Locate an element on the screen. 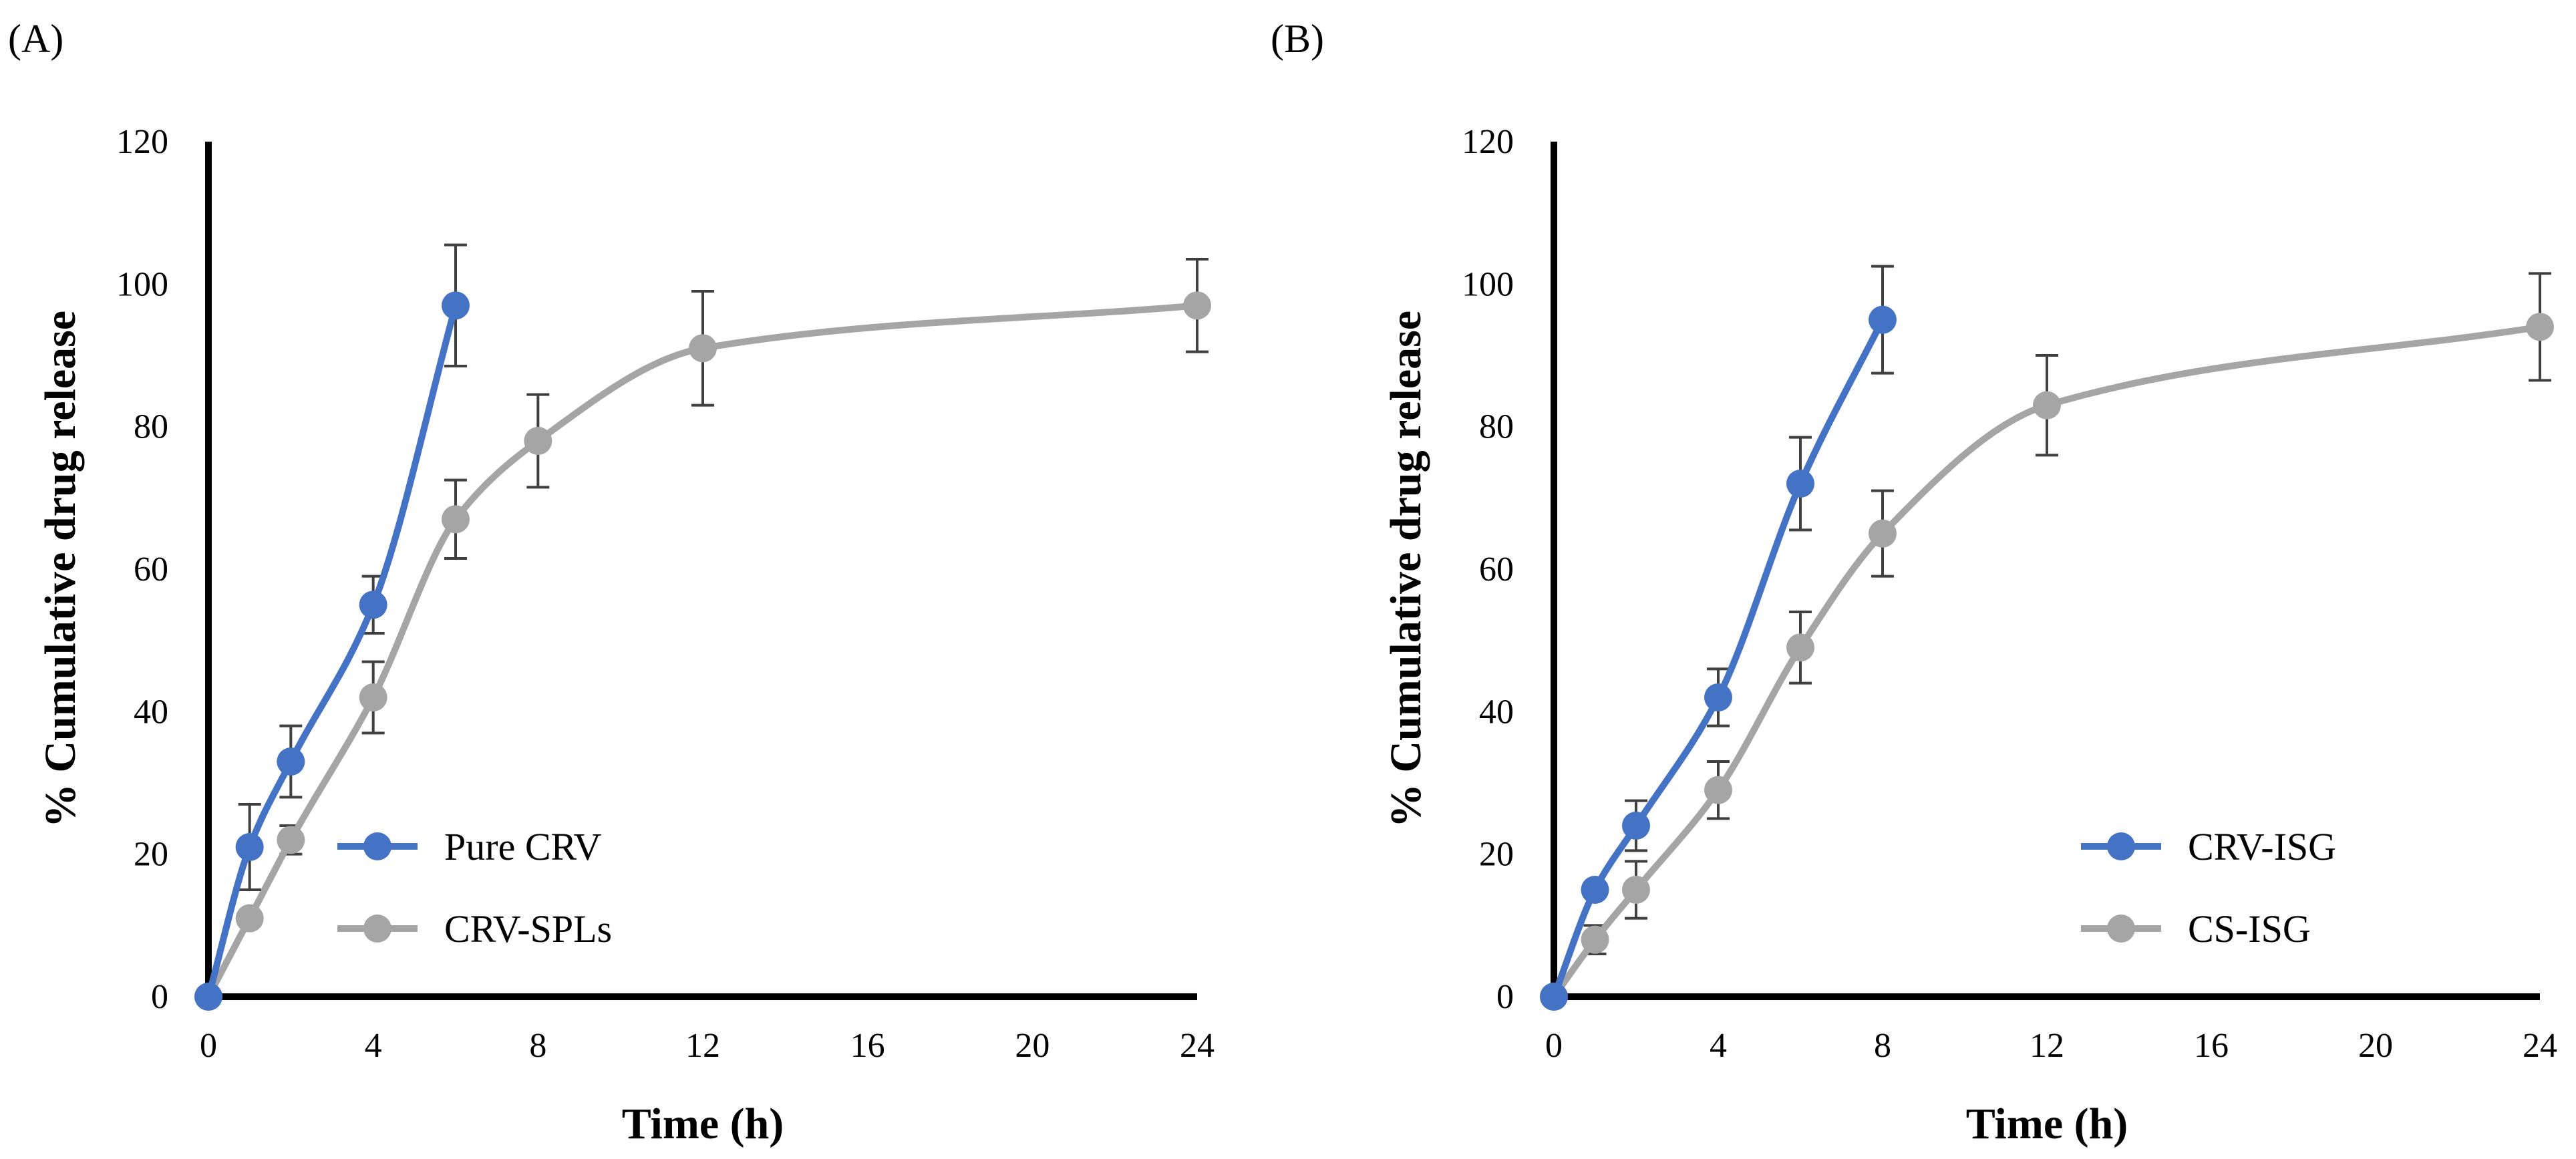 This screenshot has width=2576, height=1159. panel-label: (B) is located at coordinates (1297, 39).